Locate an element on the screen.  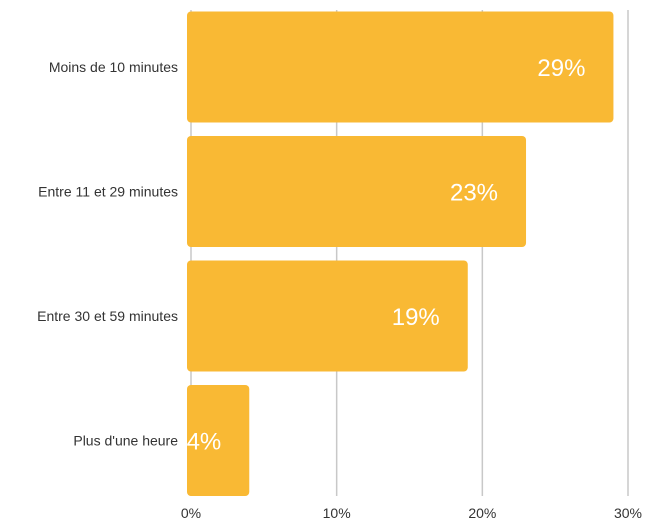
x-tick-label: 30% is located at coordinates (628, 512).